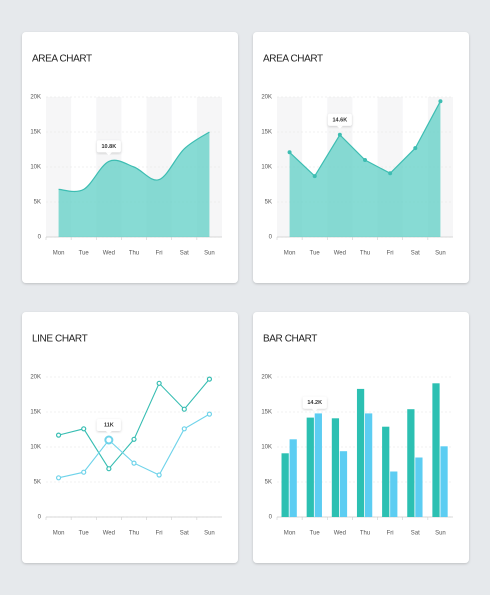 The height and width of the screenshot is (595, 490). What do you see at coordinates (134, 162) in the screenshot?
I see `area-line` at bounding box center [134, 162].